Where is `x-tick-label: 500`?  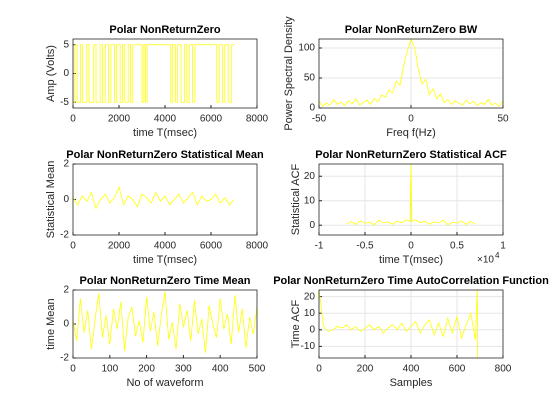
x-tick-label: 500 is located at coordinates (257, 369).